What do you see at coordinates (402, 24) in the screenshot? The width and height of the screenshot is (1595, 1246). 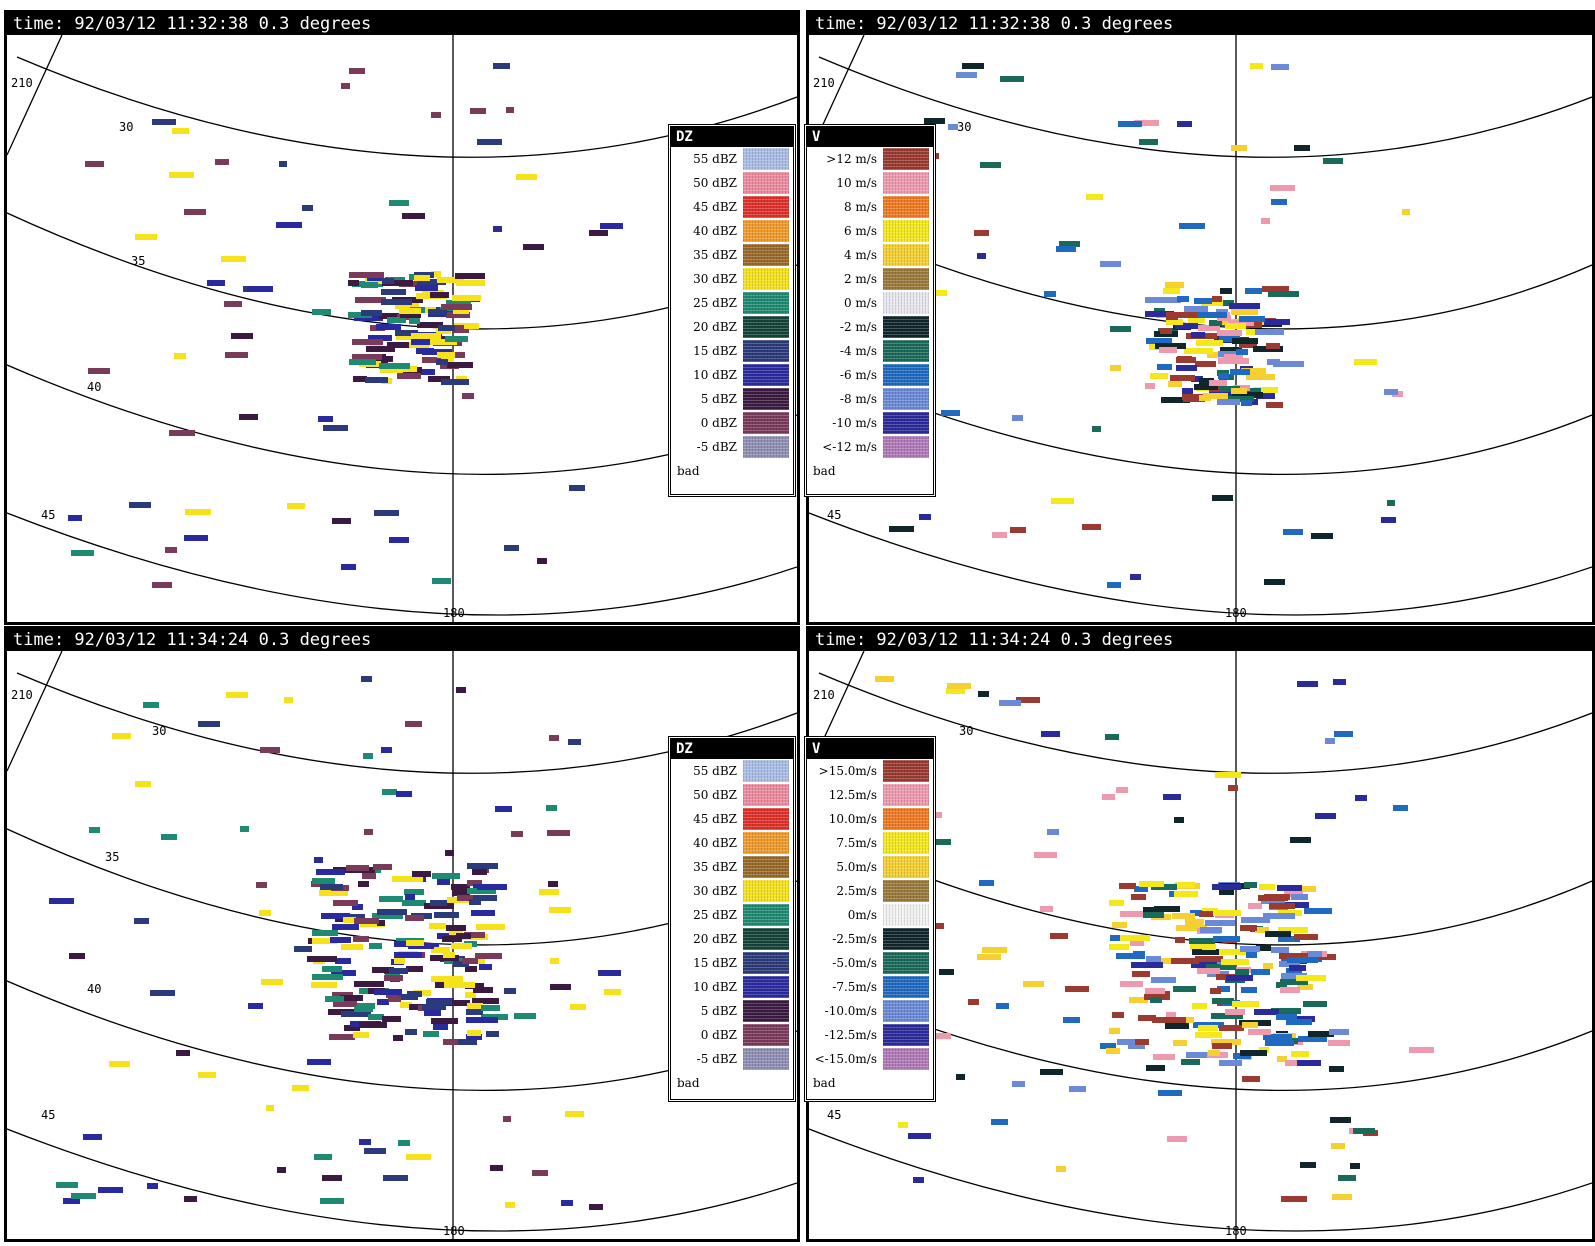 I see `panel-title: time: 92/03/12 11:32:38 0.3 degrees` at bounding box center [402, 24].